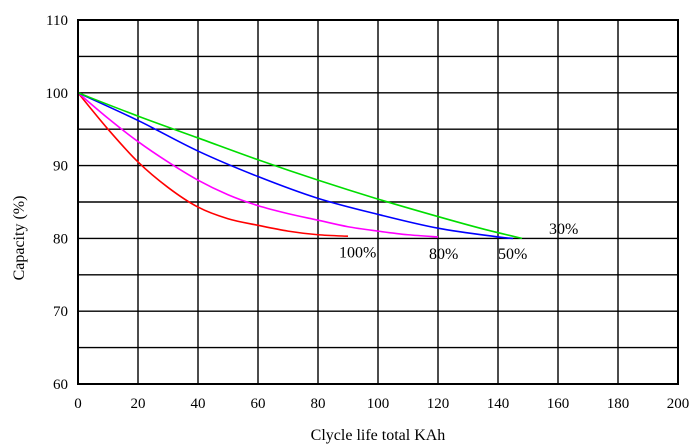 This screenshot has height=446, width=698. I want to click on y-tick-label: 60, so click(60, 385).